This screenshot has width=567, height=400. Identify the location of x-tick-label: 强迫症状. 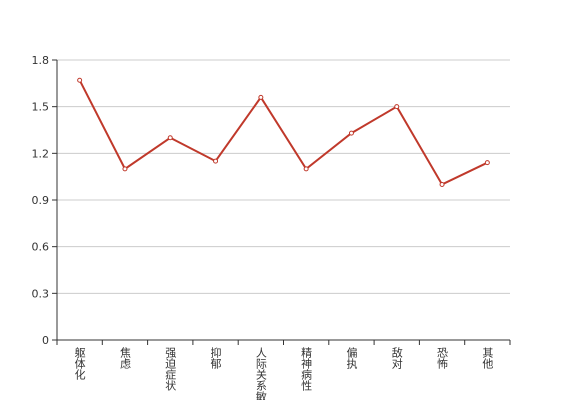
(170, 369).